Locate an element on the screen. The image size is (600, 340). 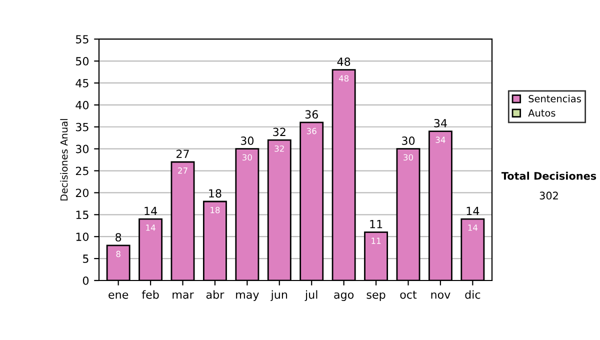
data-label: 48 is located at coordinates (343, 78).